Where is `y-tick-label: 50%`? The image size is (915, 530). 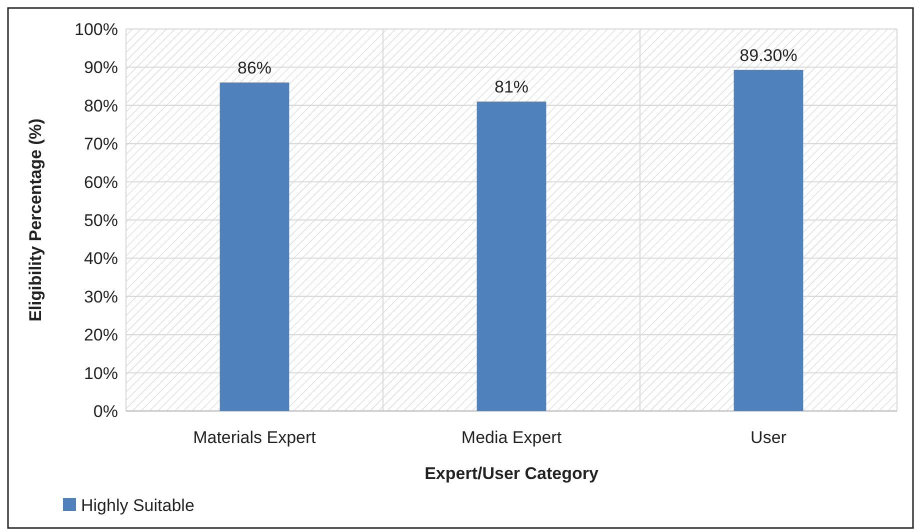
y-tick-label: 50% is located at coordinates (101, 220).